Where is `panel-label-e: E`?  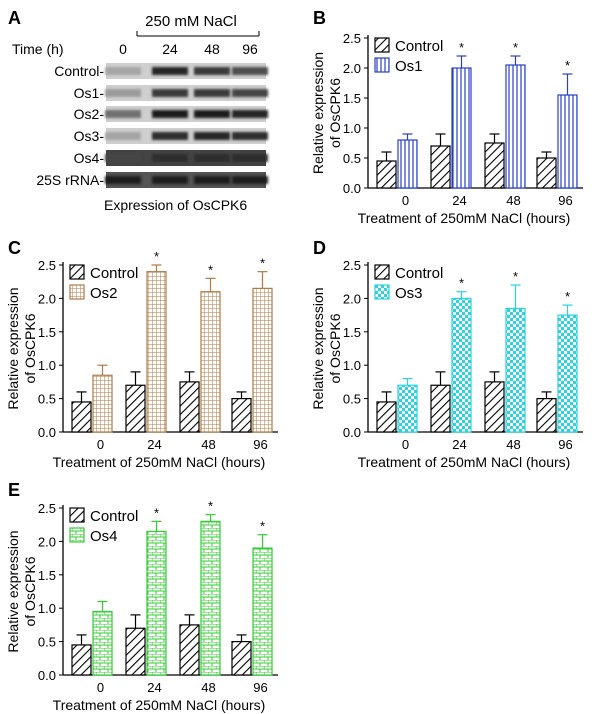
panel-label-e: E is located at coordinates (14, 490).